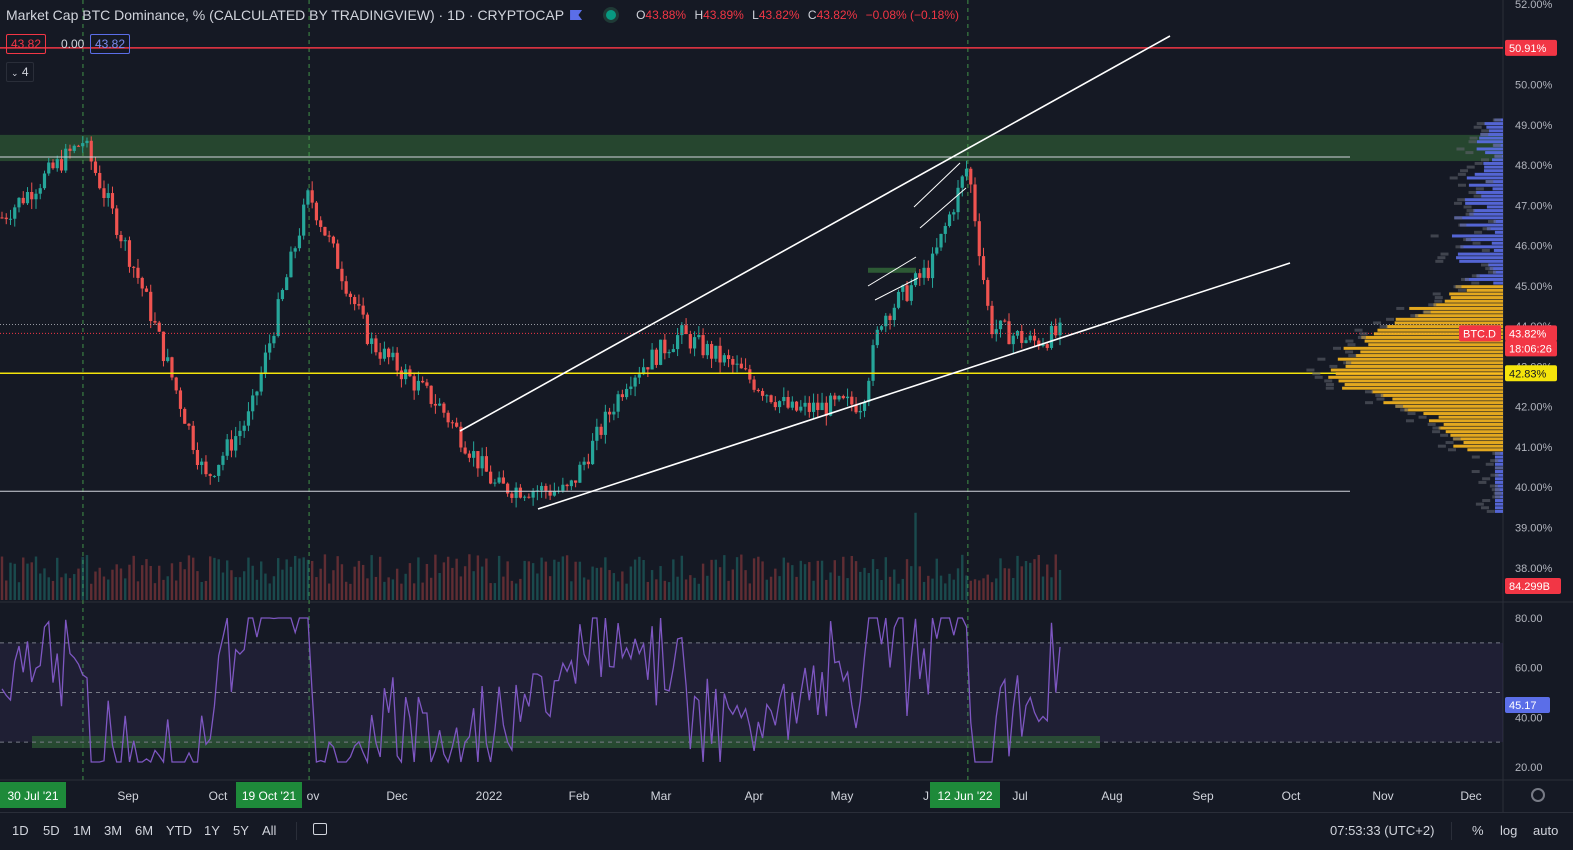  Describe the element at coordinates (320, 829) in the screenshot. I see `date-range-icon` at that location.